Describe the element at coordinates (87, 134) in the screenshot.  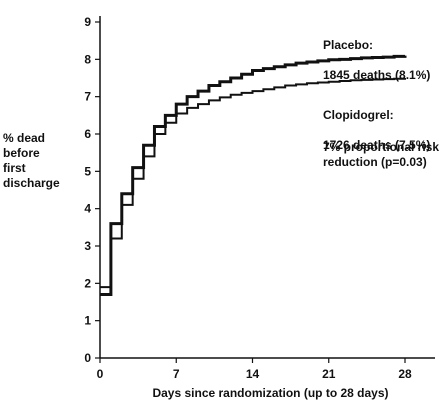
I see `y-tick-label: 6` at that location.